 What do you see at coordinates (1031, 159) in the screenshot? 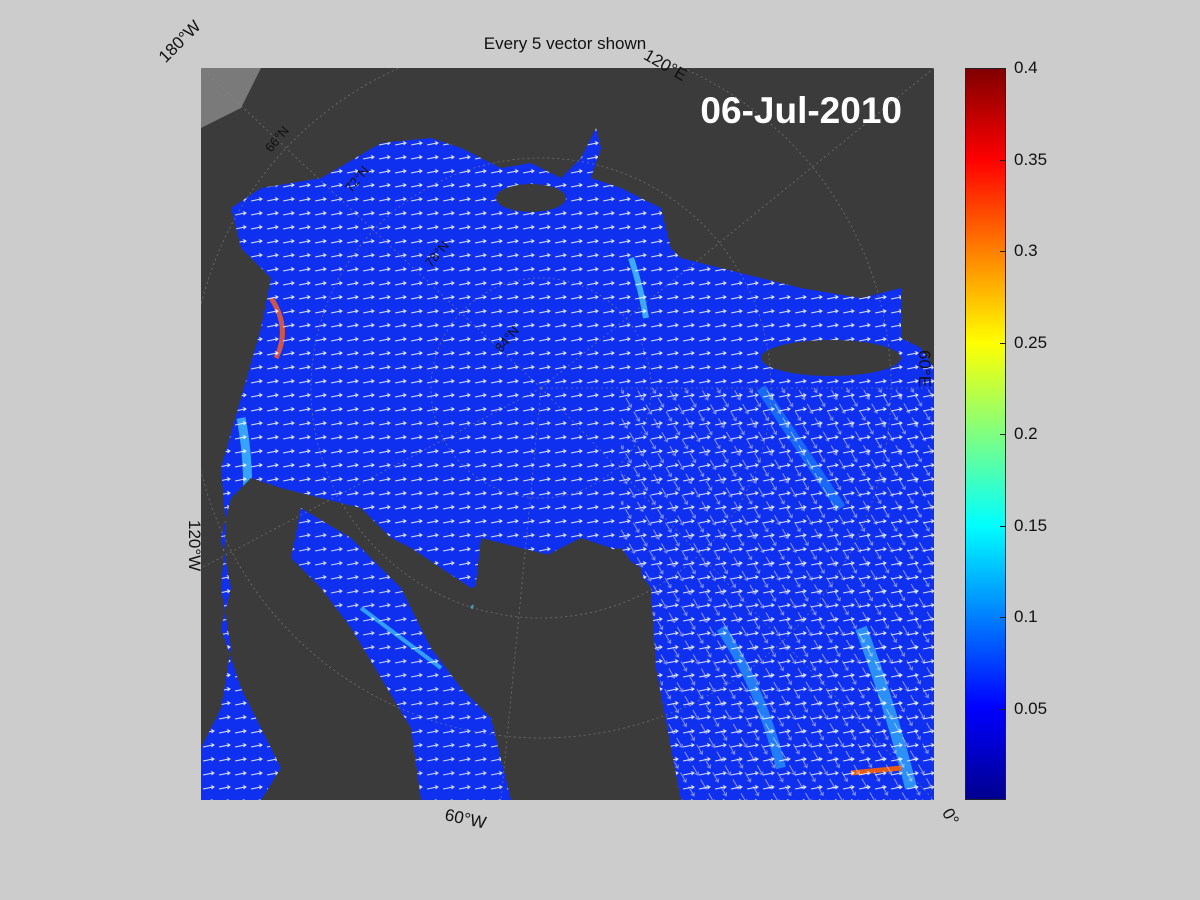
I see `colorbar-tick-label: 0.35` at bounding box center [1031, 159].